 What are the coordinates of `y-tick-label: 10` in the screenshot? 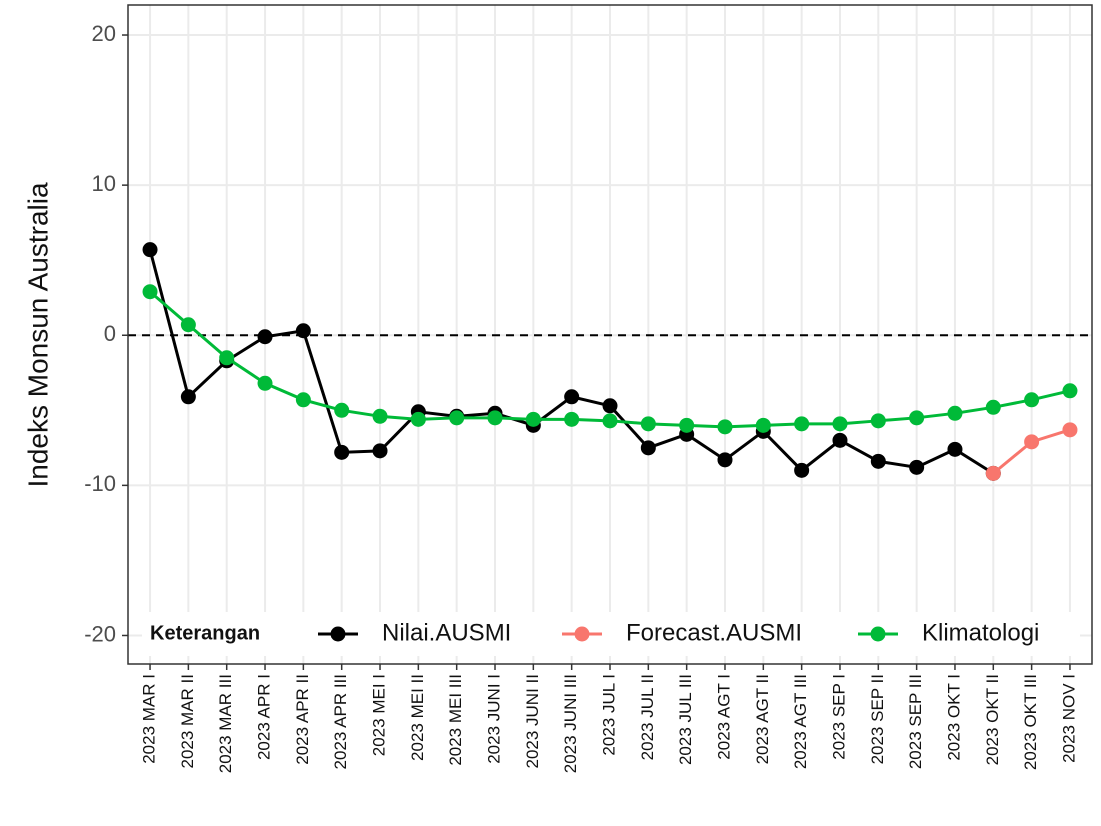 It's located at (104, 183).